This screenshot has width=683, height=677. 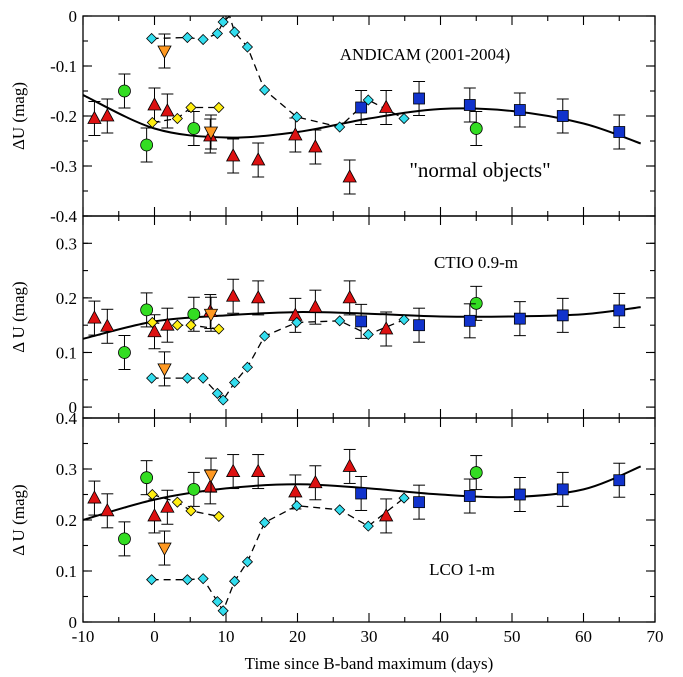 I want to click on panel-annotation: ANDICAM (2001-2004), so click(x=425, y=54).